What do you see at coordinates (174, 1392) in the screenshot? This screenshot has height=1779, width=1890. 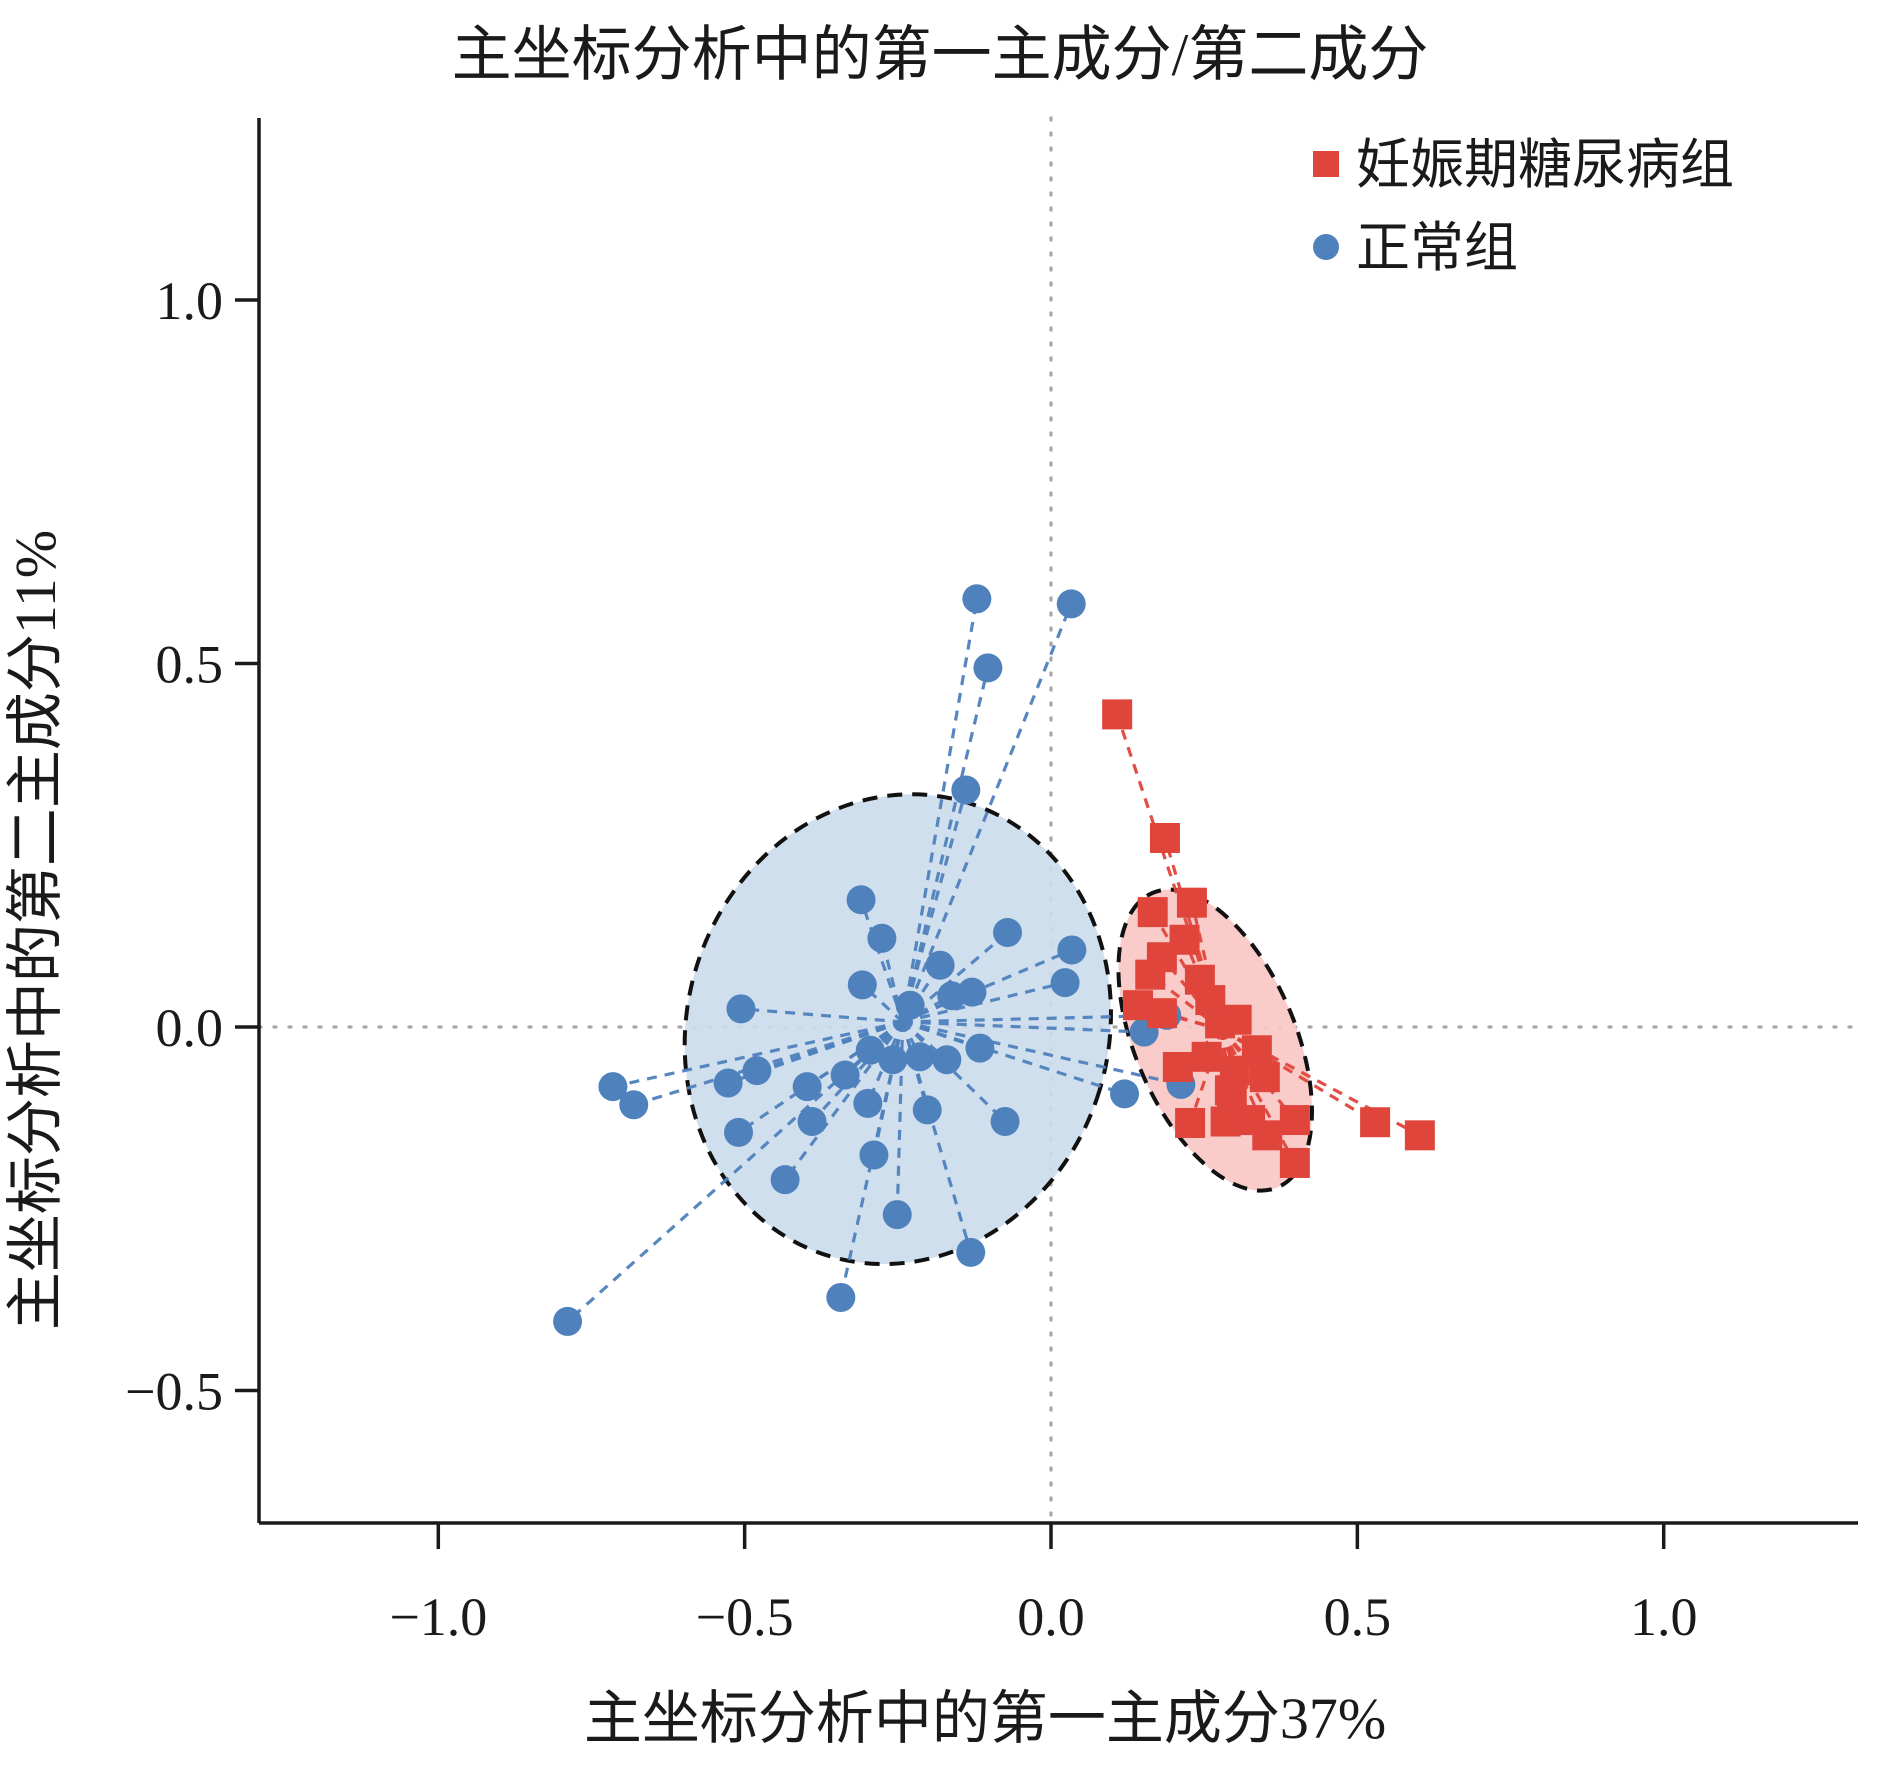 I see `y-axis-tick-label: −0.5` at bounding box center [174, 1392].